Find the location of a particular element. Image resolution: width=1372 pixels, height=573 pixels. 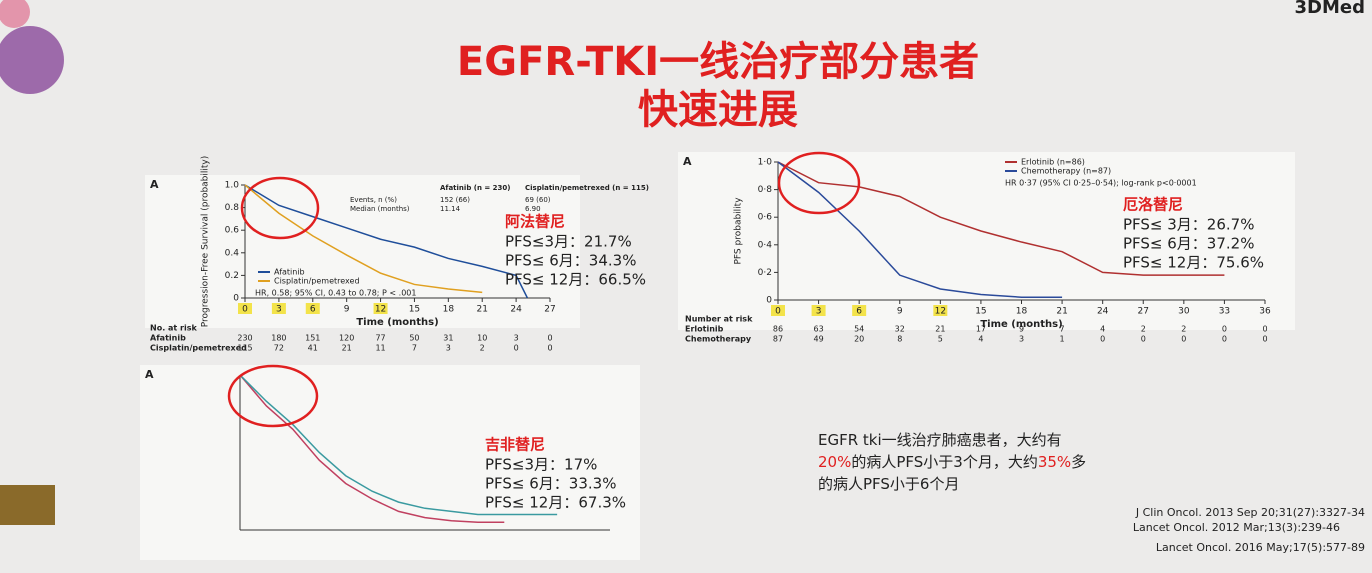

x-axis-label: Time (months) is located at coordinates (397, 322).